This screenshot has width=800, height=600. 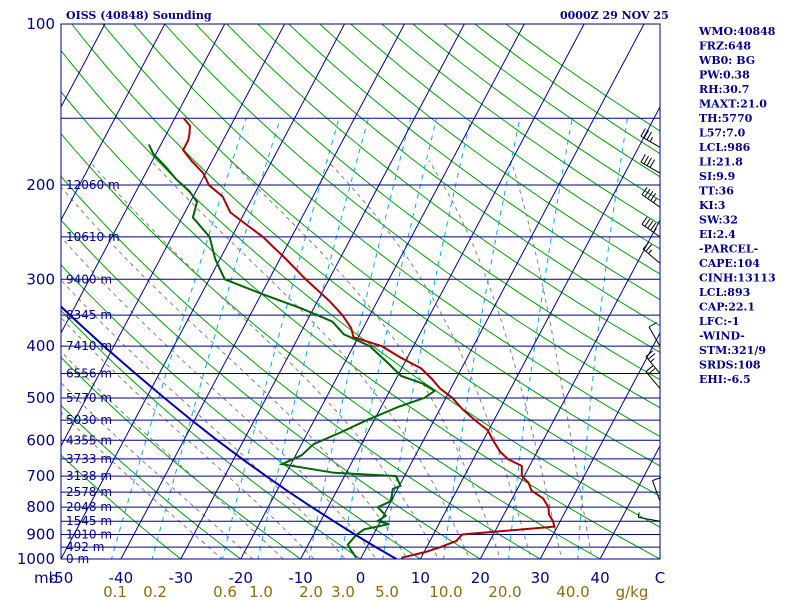 What do you see at coordinates (649, 325) in the screenshot?
I see `wind-barbs` at bounding box center [649, 325].